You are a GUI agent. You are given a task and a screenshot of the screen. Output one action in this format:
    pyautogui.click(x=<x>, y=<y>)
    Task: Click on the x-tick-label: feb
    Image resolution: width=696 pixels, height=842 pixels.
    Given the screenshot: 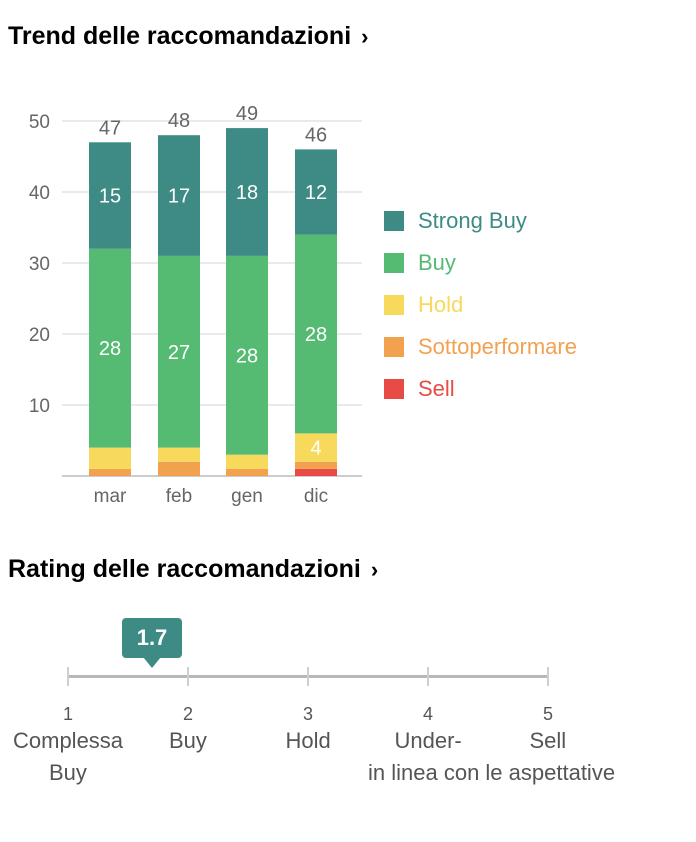 What is the action you would take?
    pyautogui.click(x=179, y=496)
    